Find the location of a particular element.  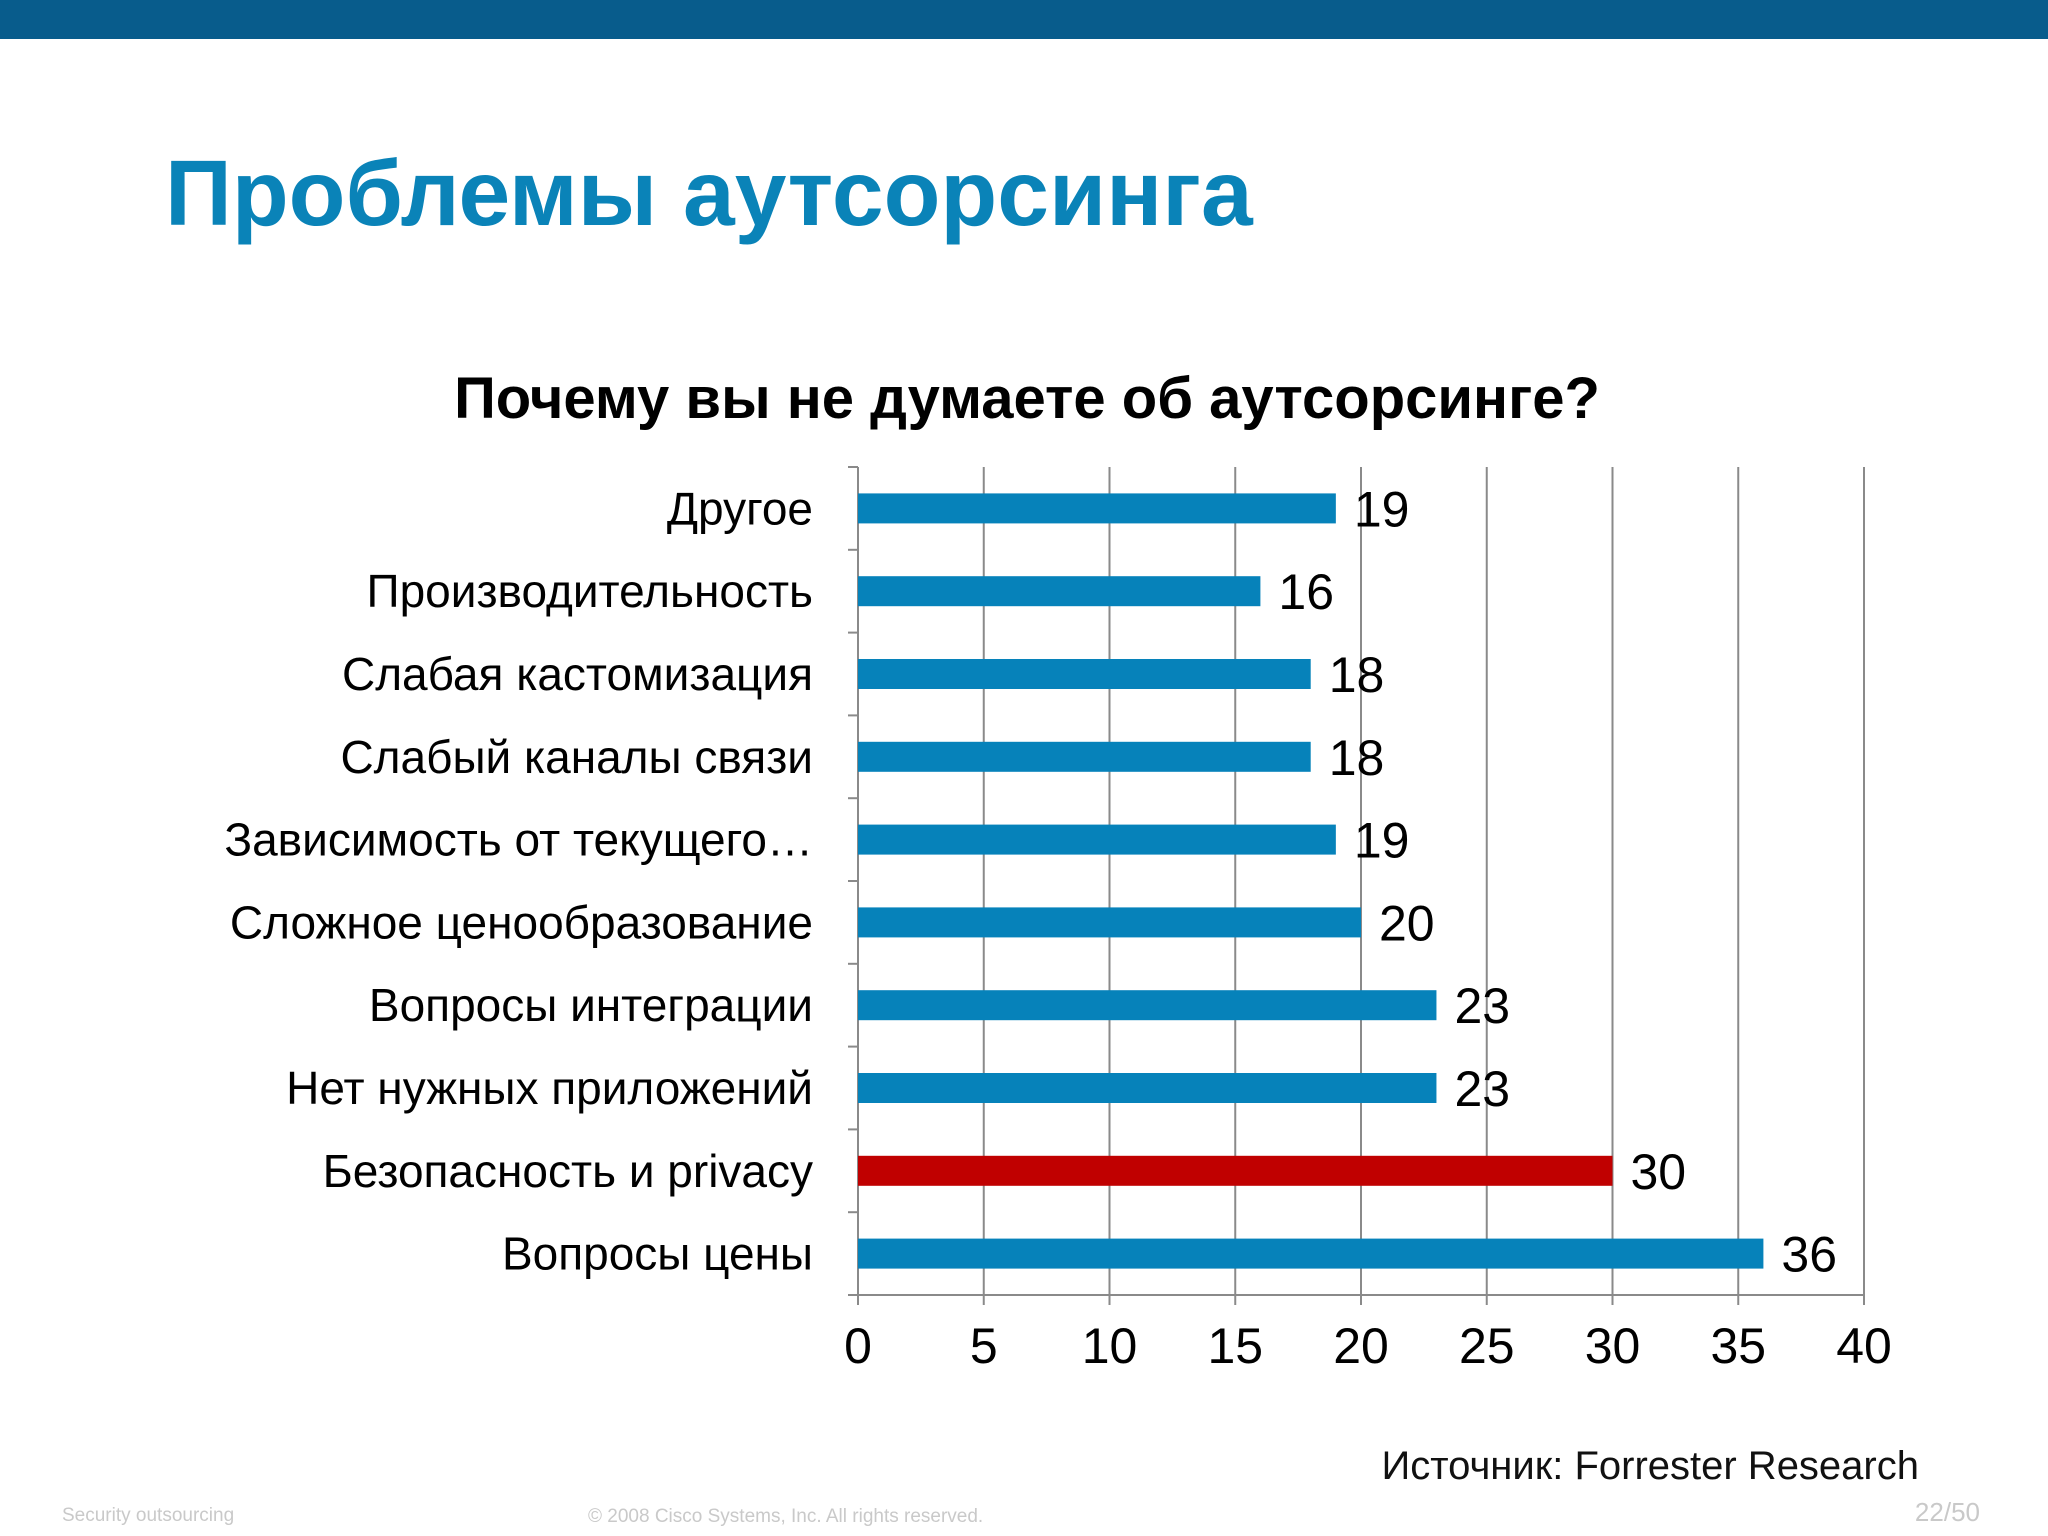

data-label: 16 is located at coordinates (1306, 592).